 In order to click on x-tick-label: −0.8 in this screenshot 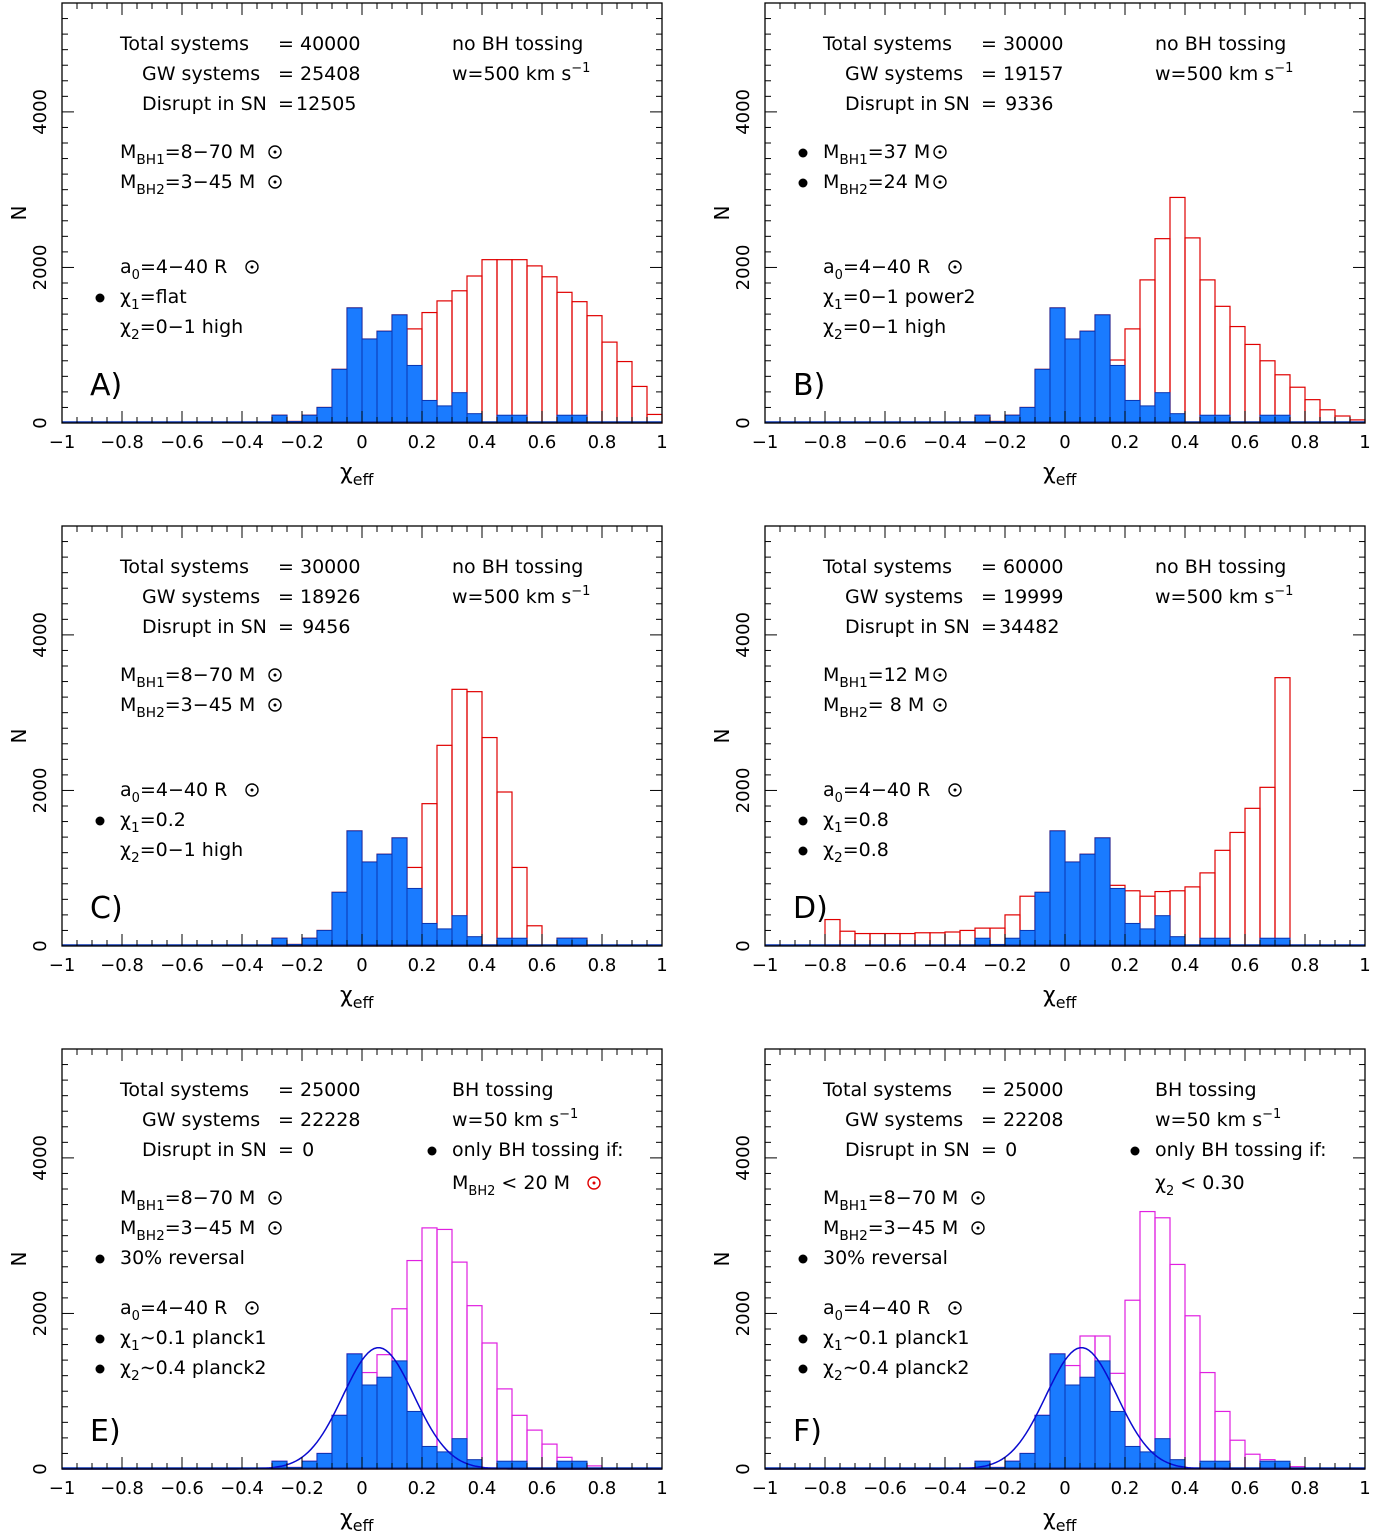, I will do `click(825, 965)`.